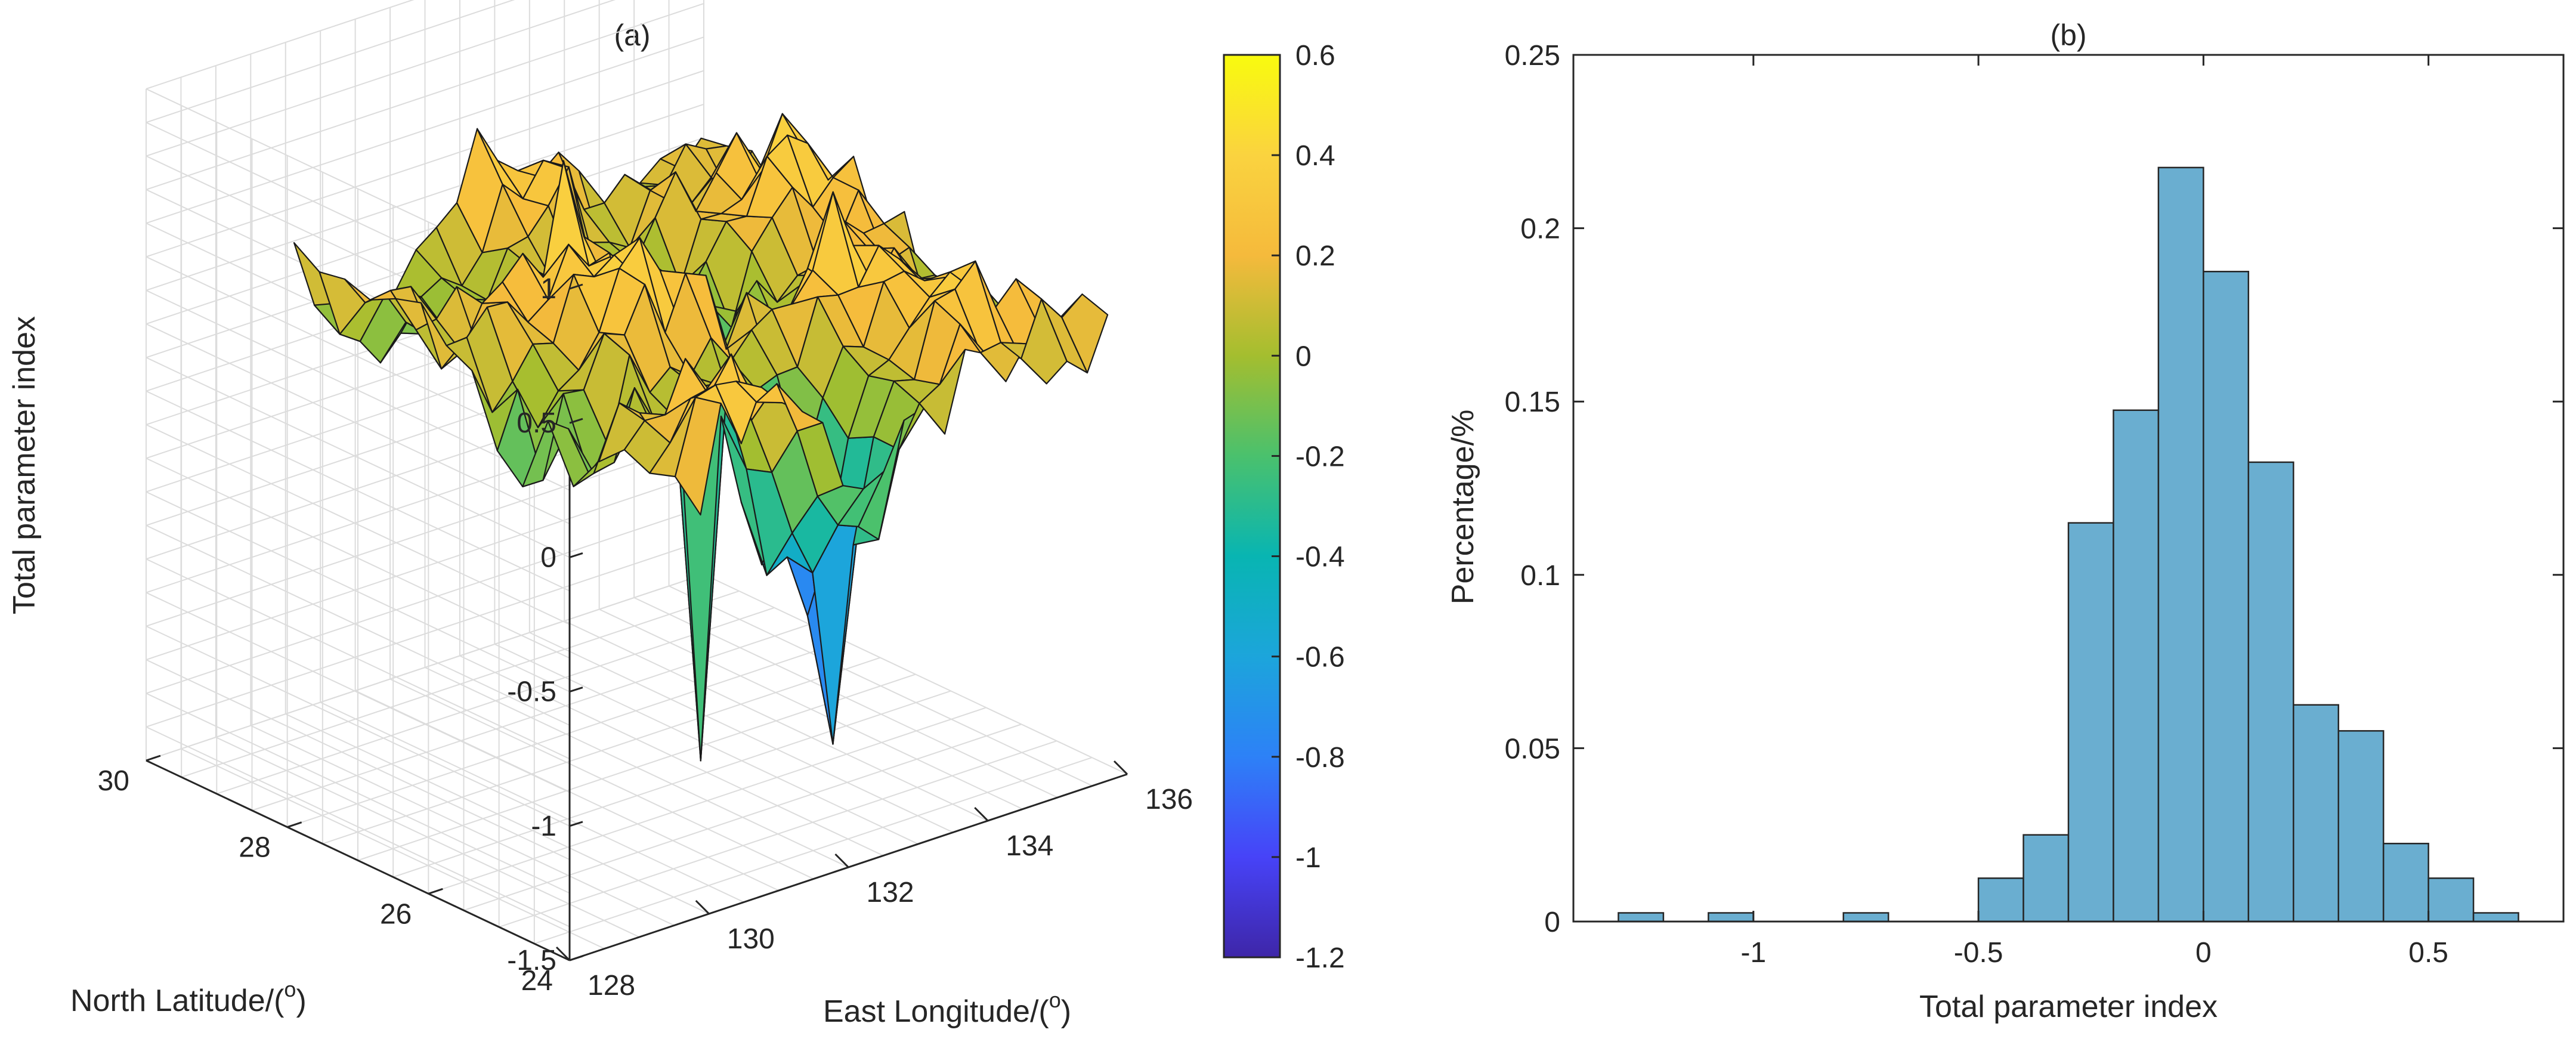  What do you see at coordinates (2068, 1007) in the screenshot?
I see `x-axis-label-b: Total parameter index` at bounding box center [2068, 1007].